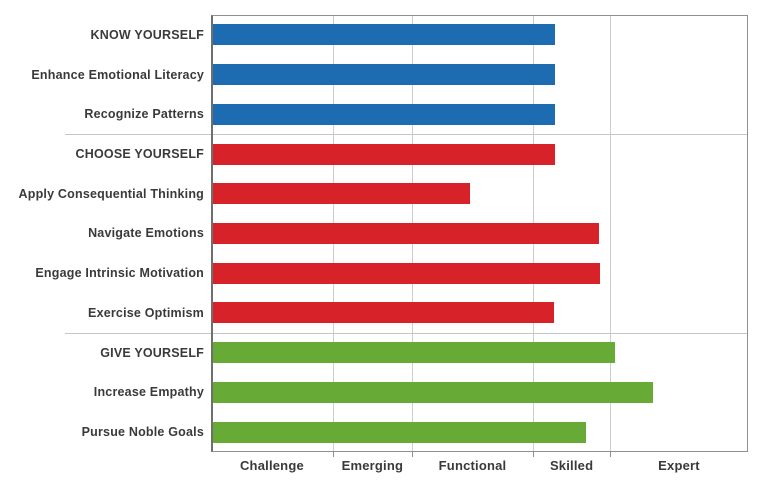 This screenshot has width=760, height=483. What do you see at coordinates (119, 273) in the screenshot?
I see `row-label-engage-intrinsic-motivation: Engage Intrinsic Motivation` at bounding box center [119, 273].